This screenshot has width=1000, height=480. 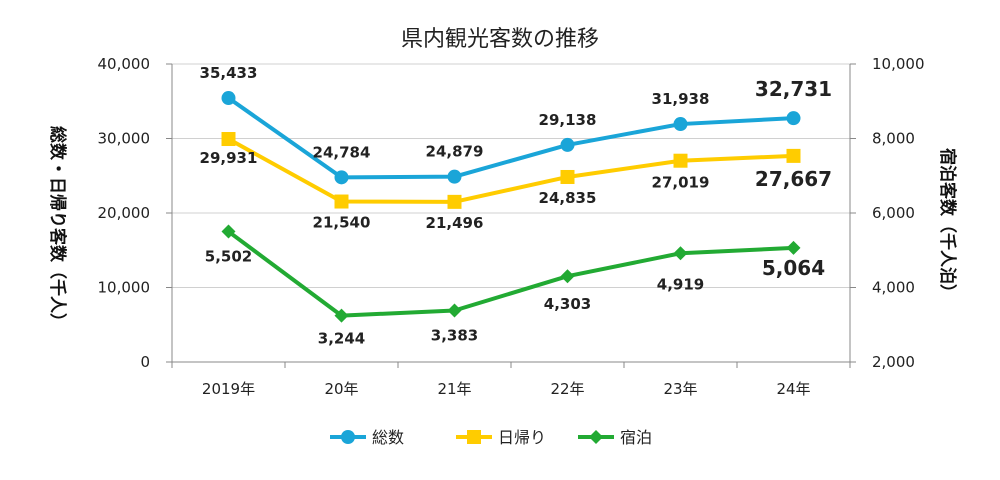 I want to click on data-label: 29,138, so click(x=568, y=120).